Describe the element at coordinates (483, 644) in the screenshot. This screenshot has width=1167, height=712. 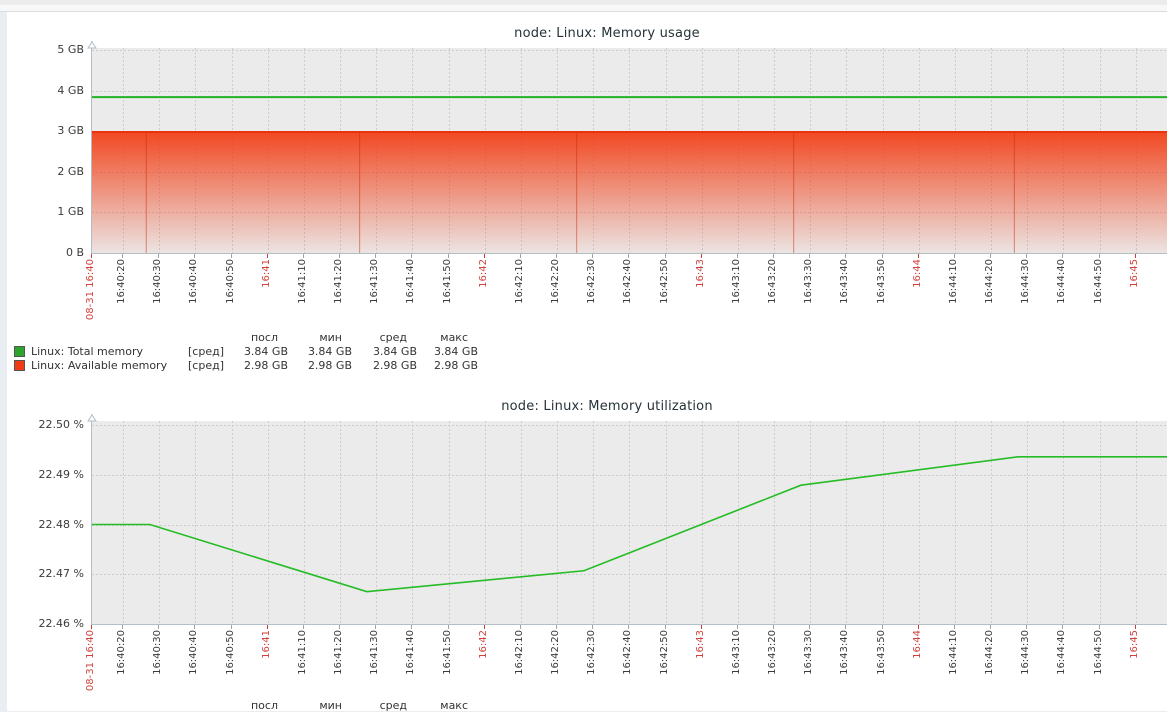
I see `x-tick-label: 16:42` at that location.